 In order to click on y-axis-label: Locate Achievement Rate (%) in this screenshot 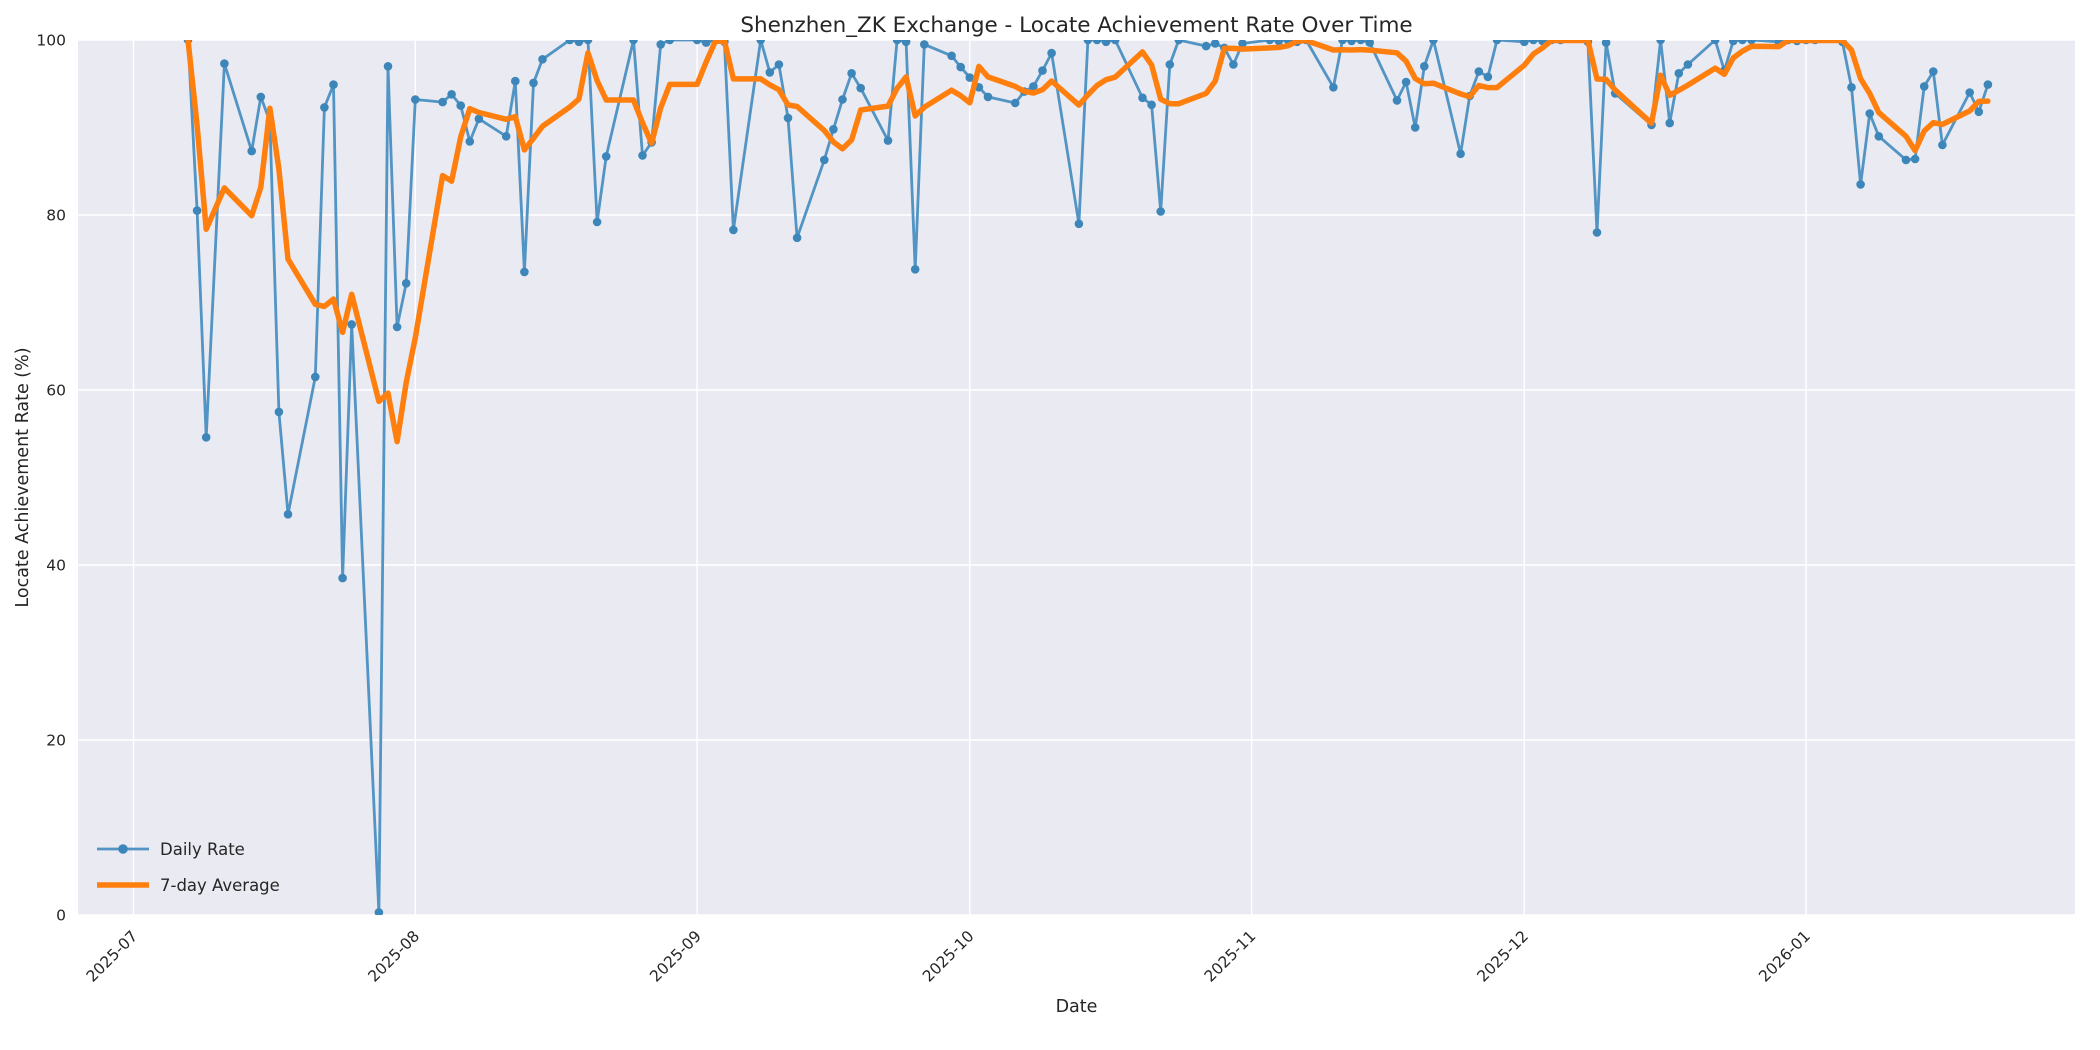, I will do `click(23, 477)`.